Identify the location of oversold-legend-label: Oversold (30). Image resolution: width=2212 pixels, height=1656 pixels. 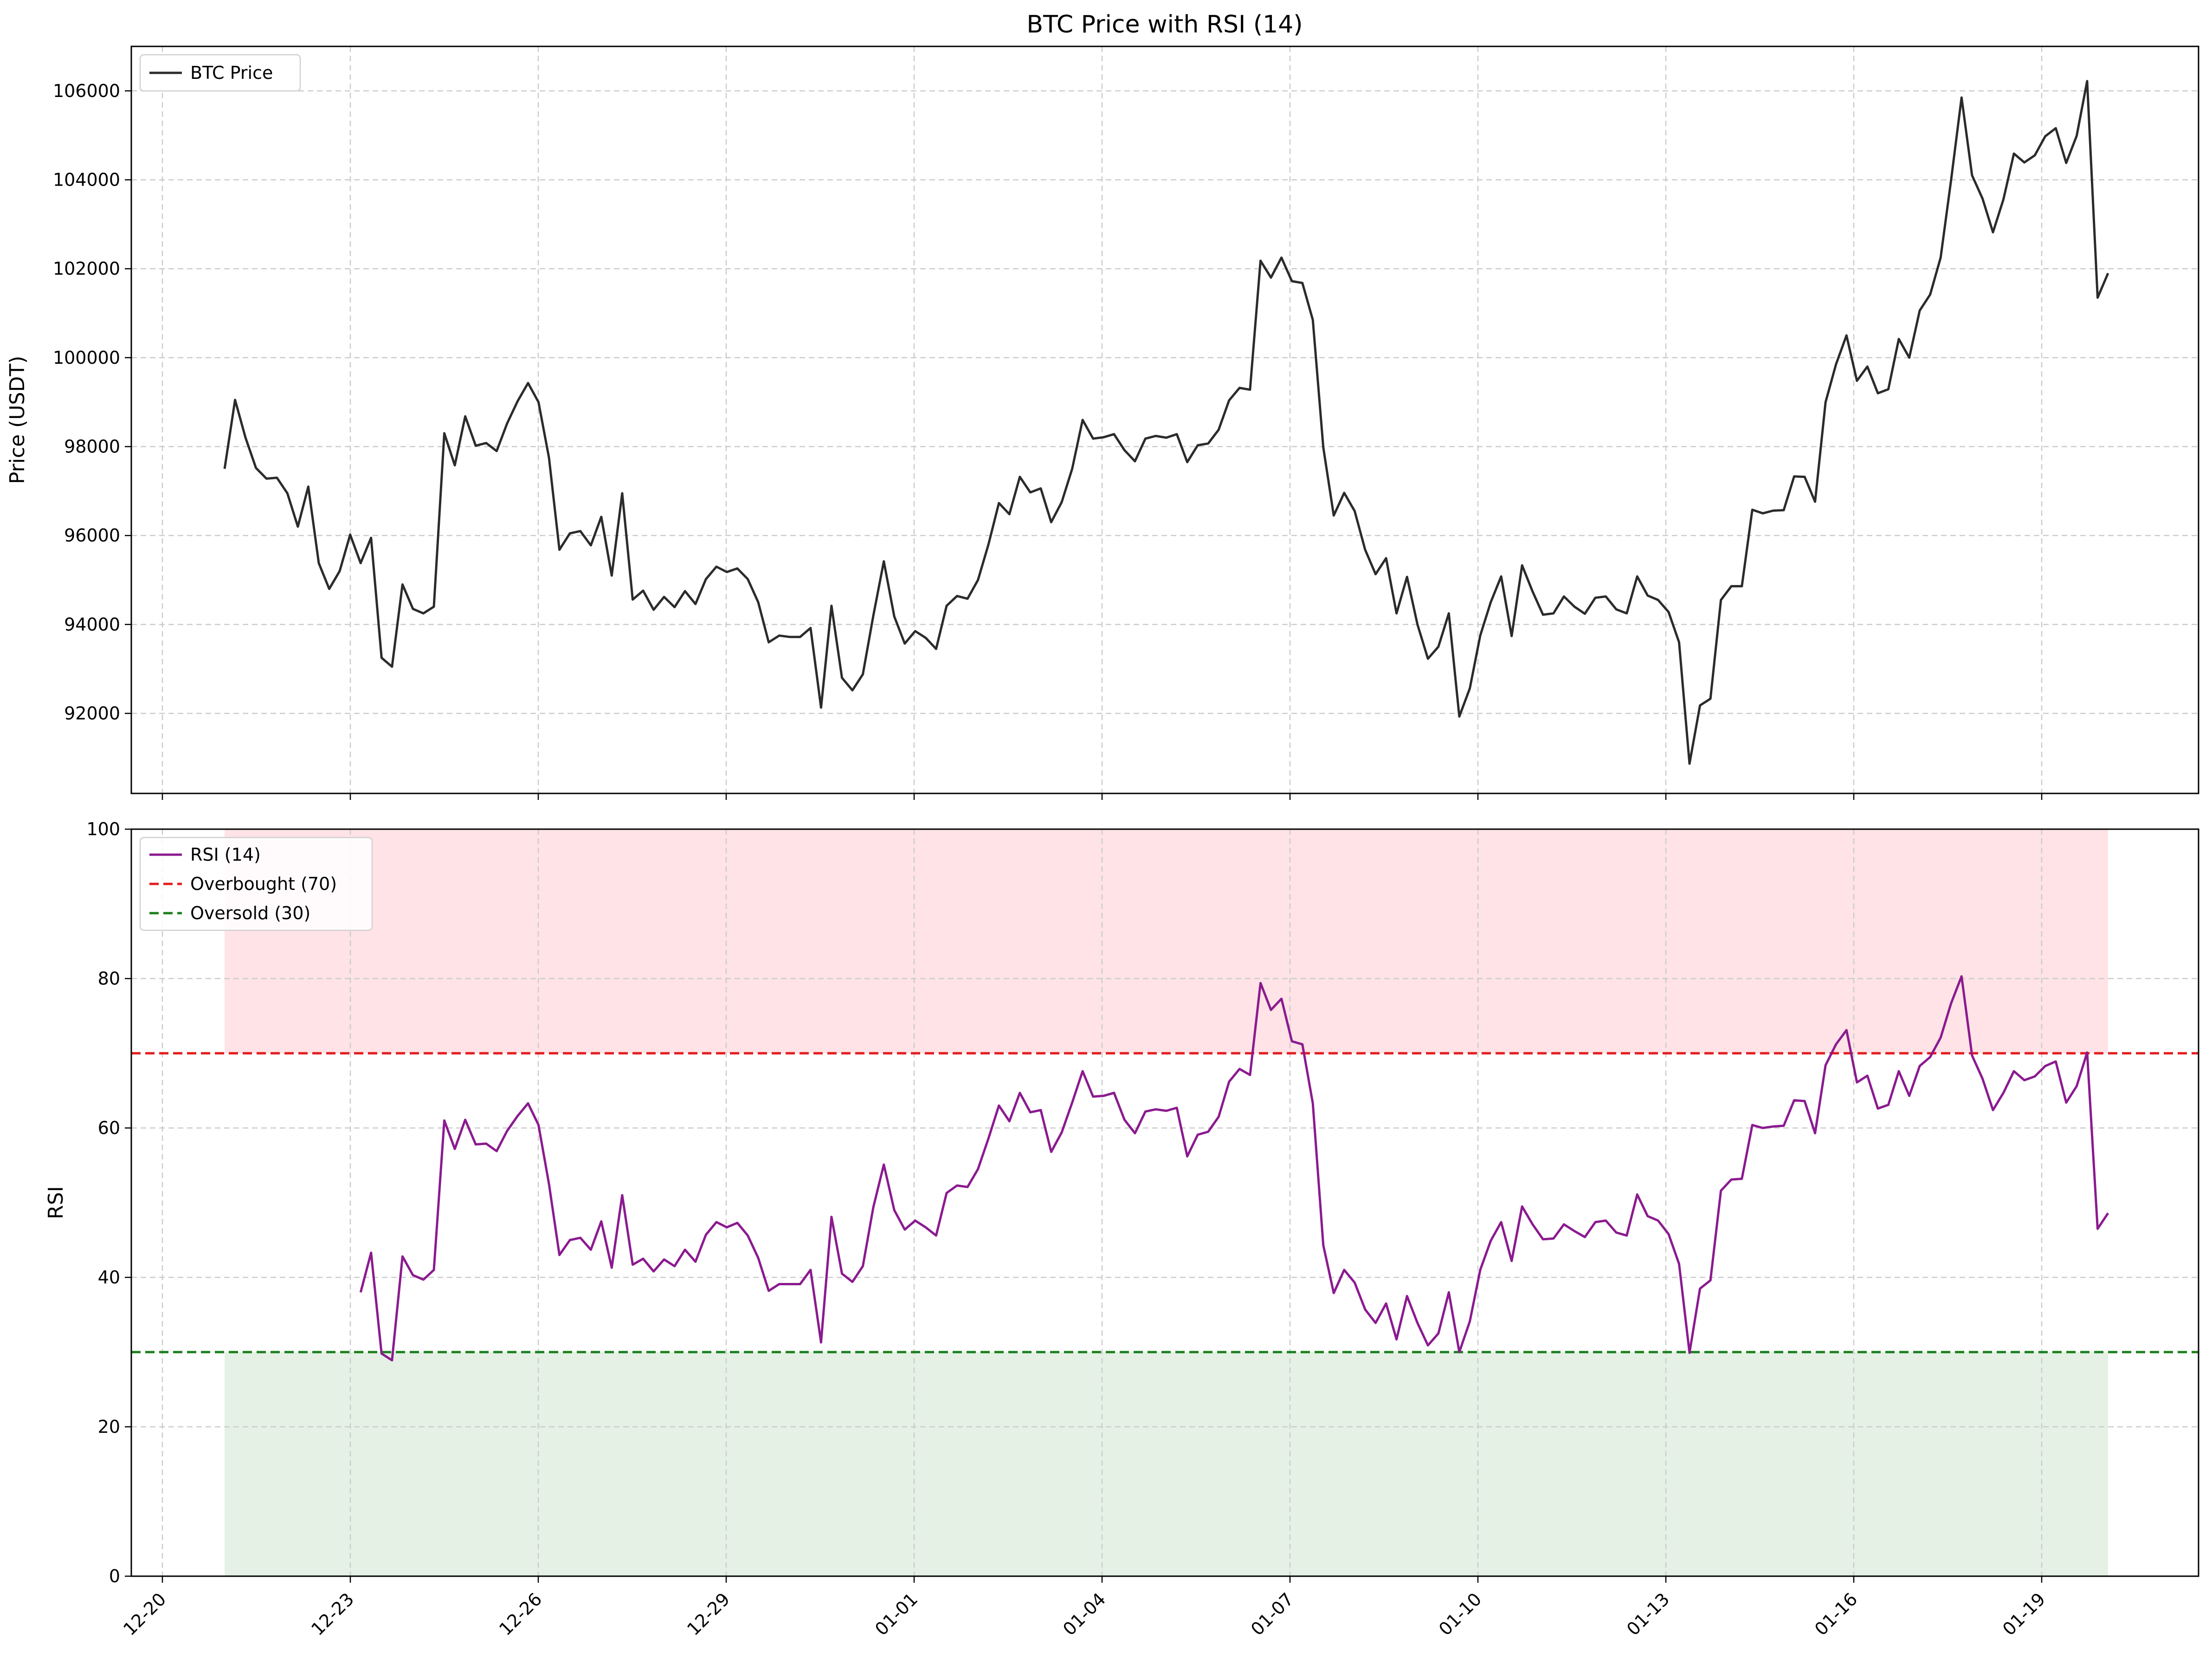
(250, 913).